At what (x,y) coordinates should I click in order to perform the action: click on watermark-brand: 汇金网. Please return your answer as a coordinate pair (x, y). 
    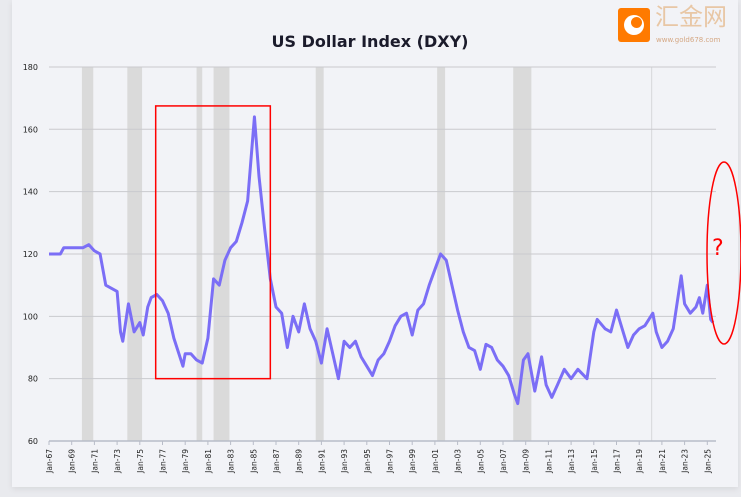
    Looking at the image, I should click on (691, 17).